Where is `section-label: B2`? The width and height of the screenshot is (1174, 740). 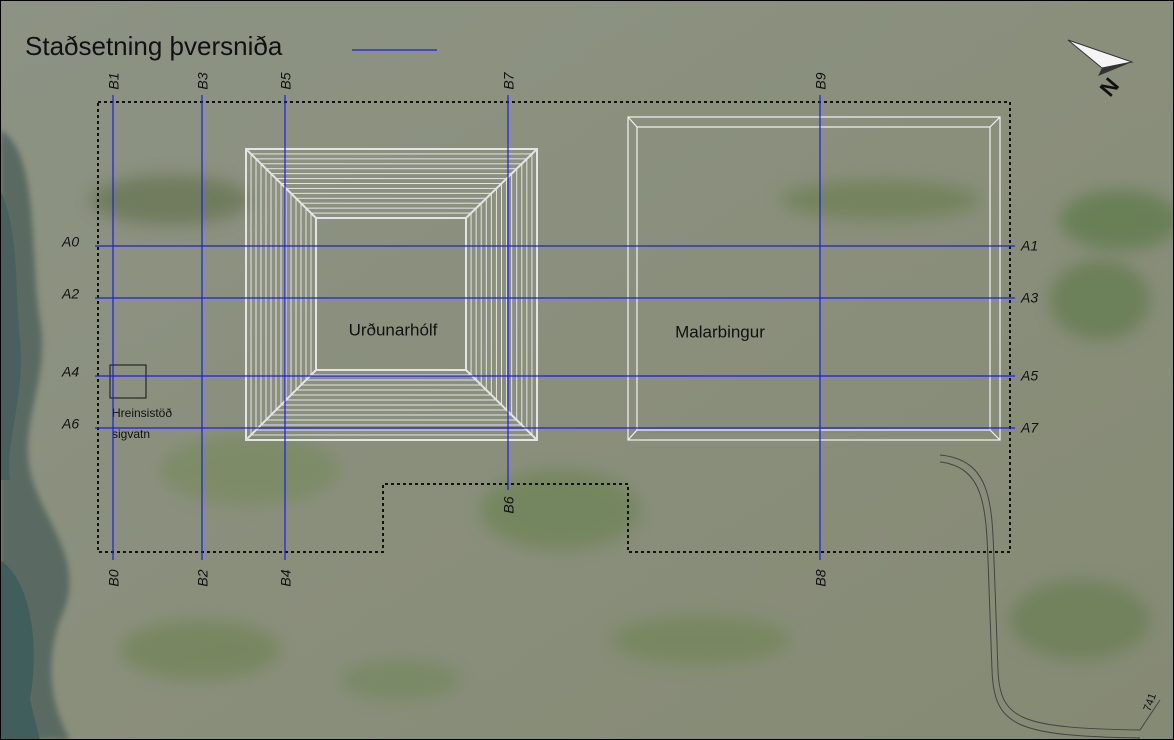
section-label: B2 is located at coordinates (203, 577).